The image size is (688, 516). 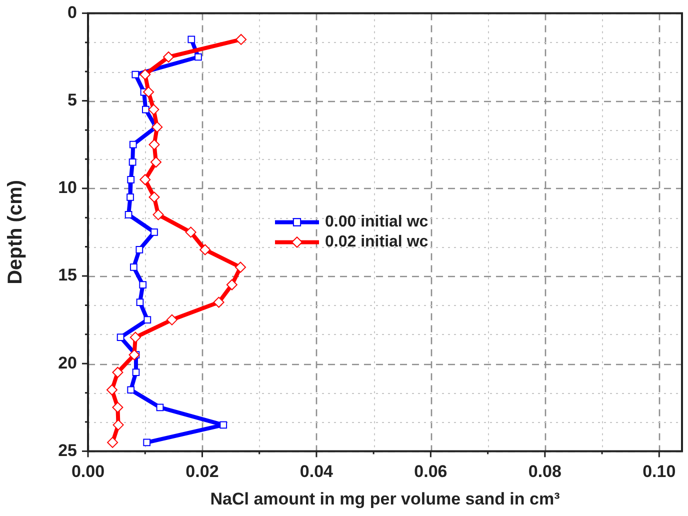 What do you see at coordinates (67, 275) in the screenshot?
I see `y-tick-label: 15` at bounding box center [67, 275].